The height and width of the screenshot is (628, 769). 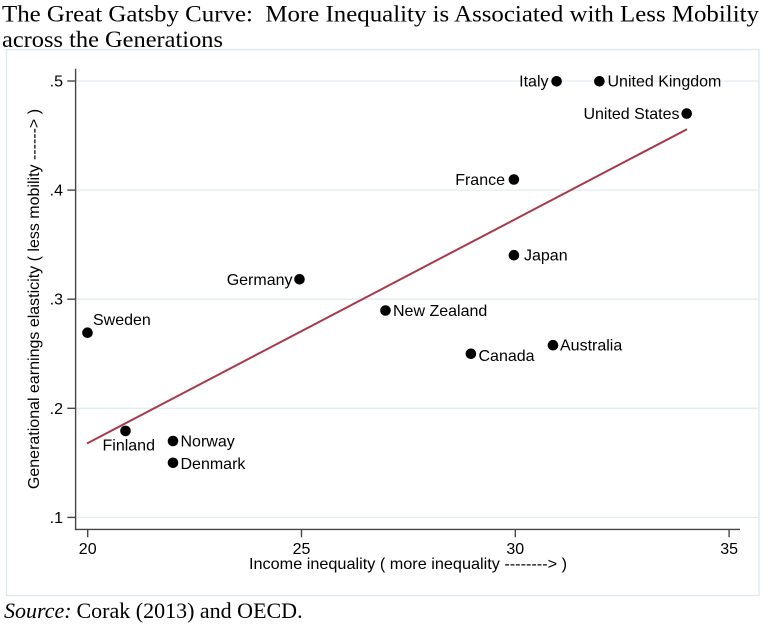 What do you see at coordinates (112, 39) in the screenshot?
I see `svg-text: across the Generations` at bounding box center [112, 39].